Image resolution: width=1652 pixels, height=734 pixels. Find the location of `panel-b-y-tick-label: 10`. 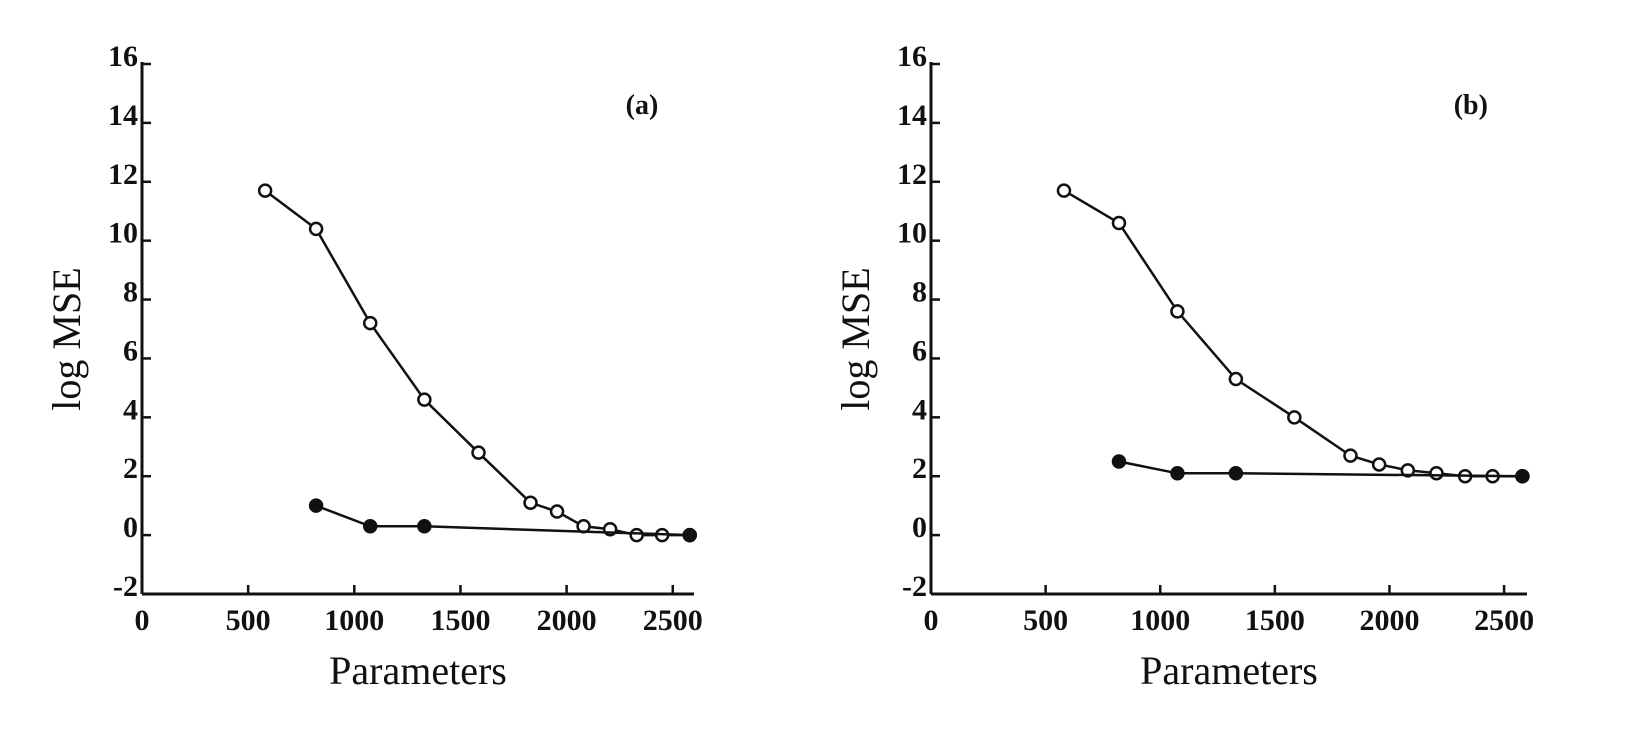

panel-b-y-tick-label: 10 is located at coordinates (912, 233).